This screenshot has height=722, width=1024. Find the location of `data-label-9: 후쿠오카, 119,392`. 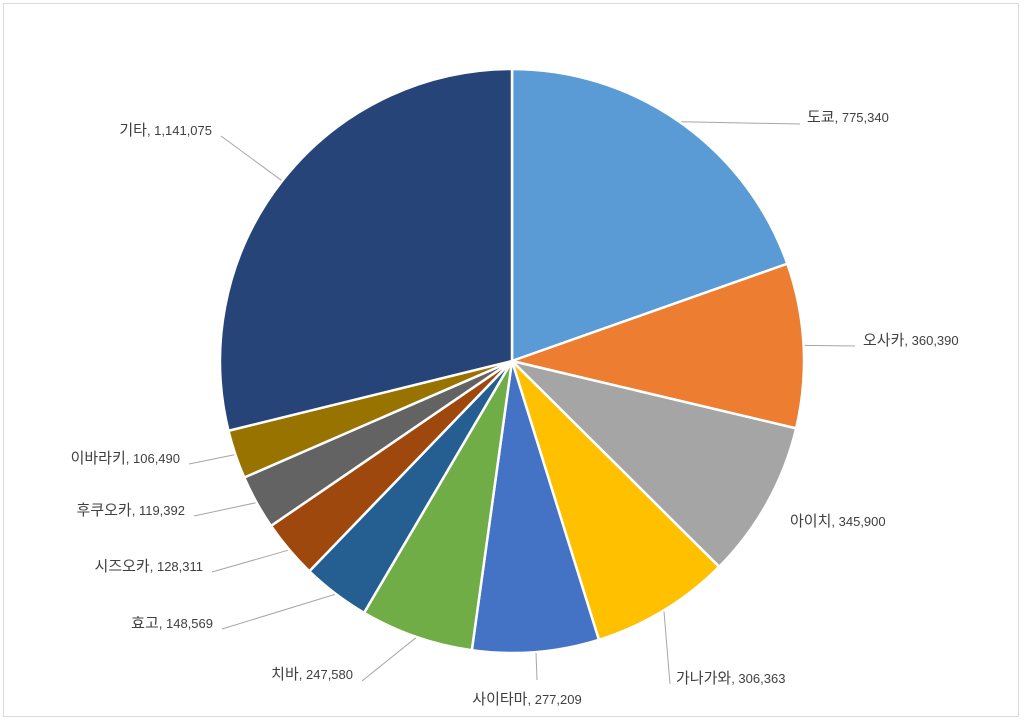

data-label-9: 후쿠오카, 119,392 is located at coordinates (131, 510).